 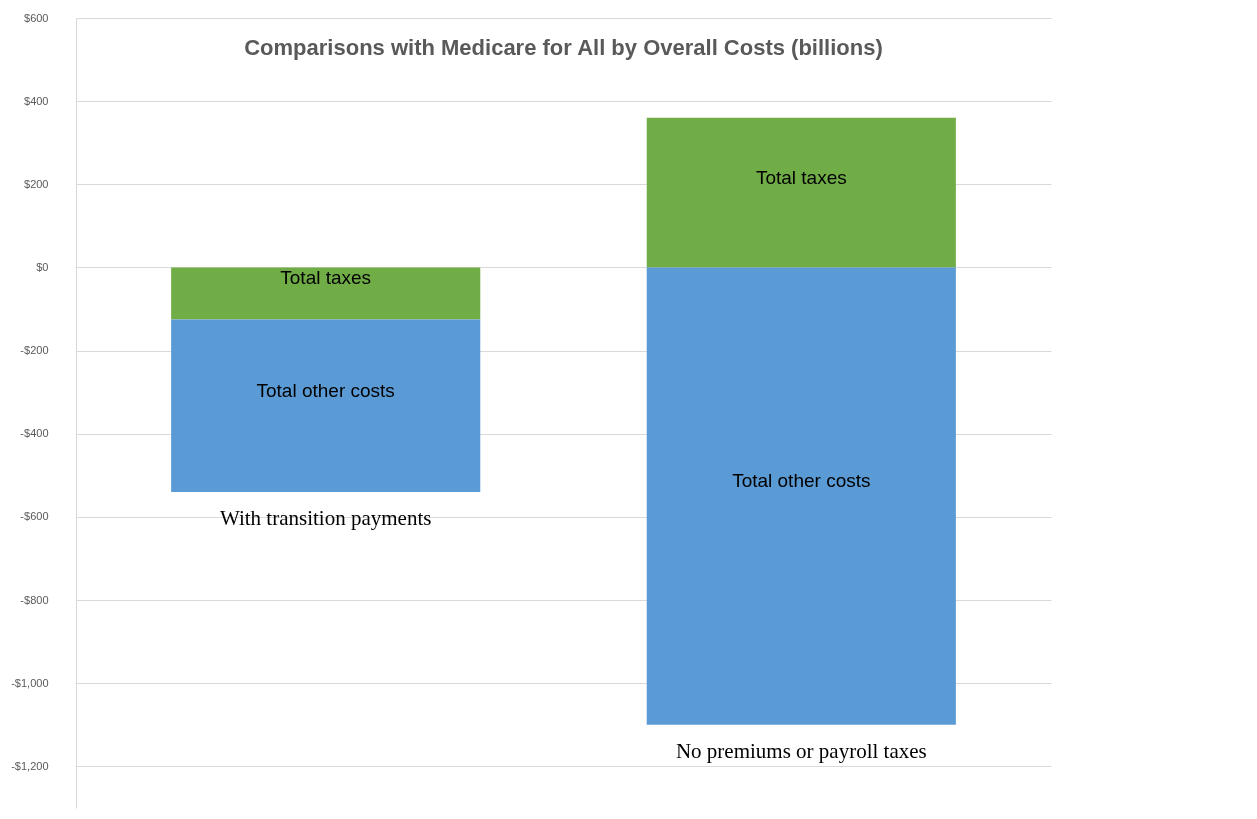 What do you see at coordinates (801, 750) in the screenshot?
I see `x-tick-label: No premiums or payroll taxes` at bounding box center [801, 750].